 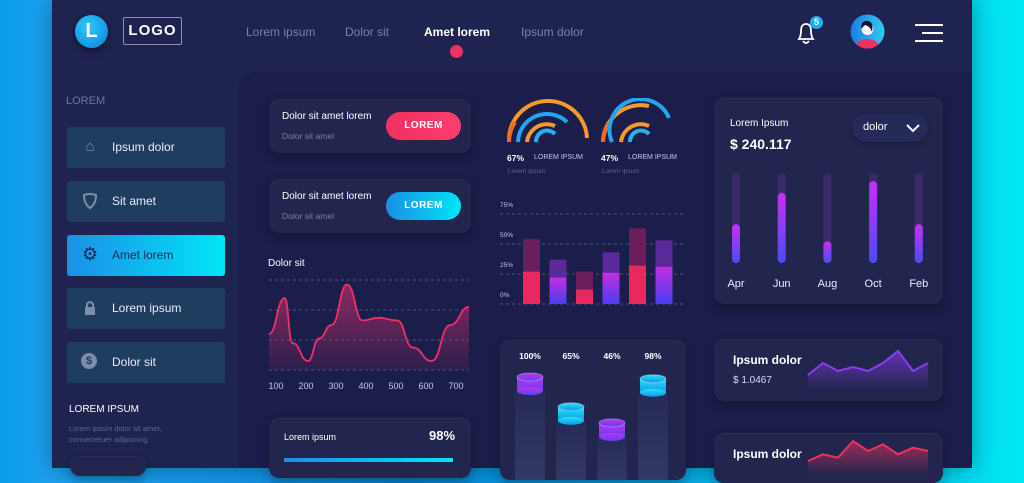 I want to click on sparkline-line, so click(x=868, y=362).